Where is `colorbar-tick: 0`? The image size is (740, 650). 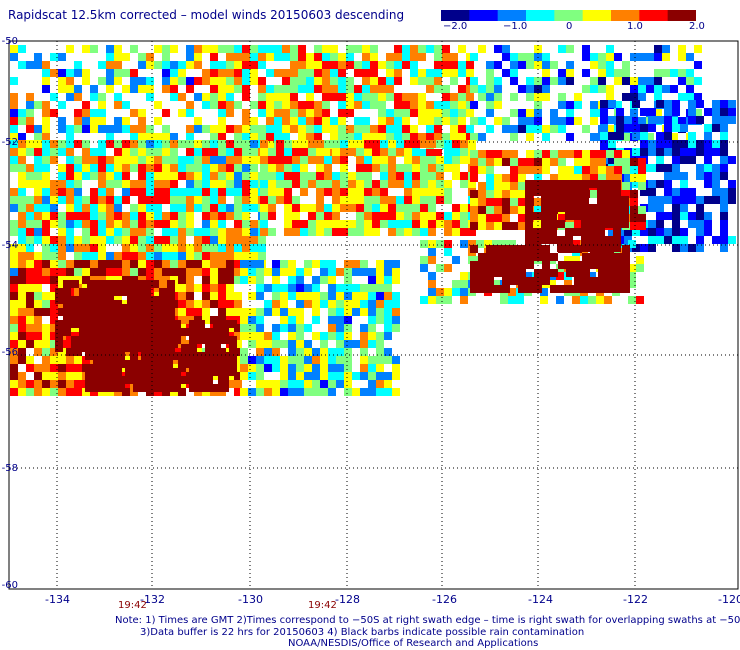 colorbar-tick: 0 is located at coordinates (569, 26).